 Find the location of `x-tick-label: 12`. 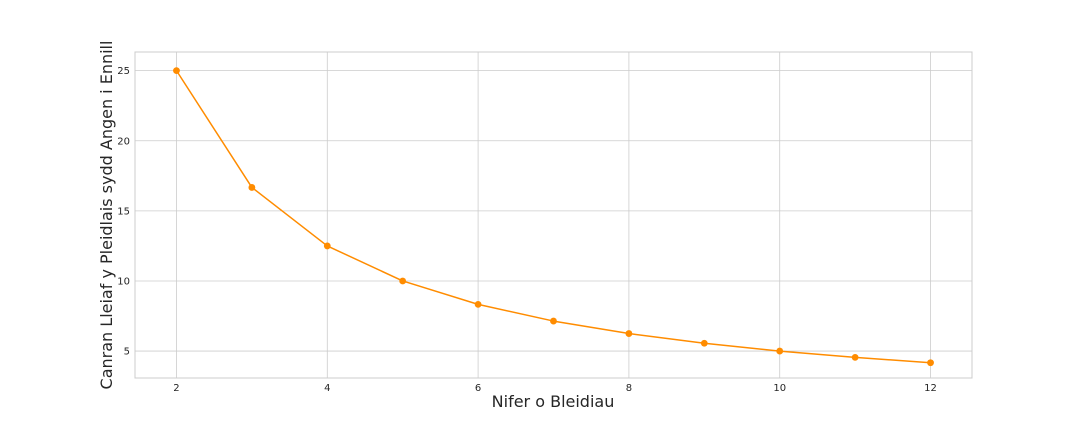

x-tick-label: 12 is located at coordinates (930, 388).